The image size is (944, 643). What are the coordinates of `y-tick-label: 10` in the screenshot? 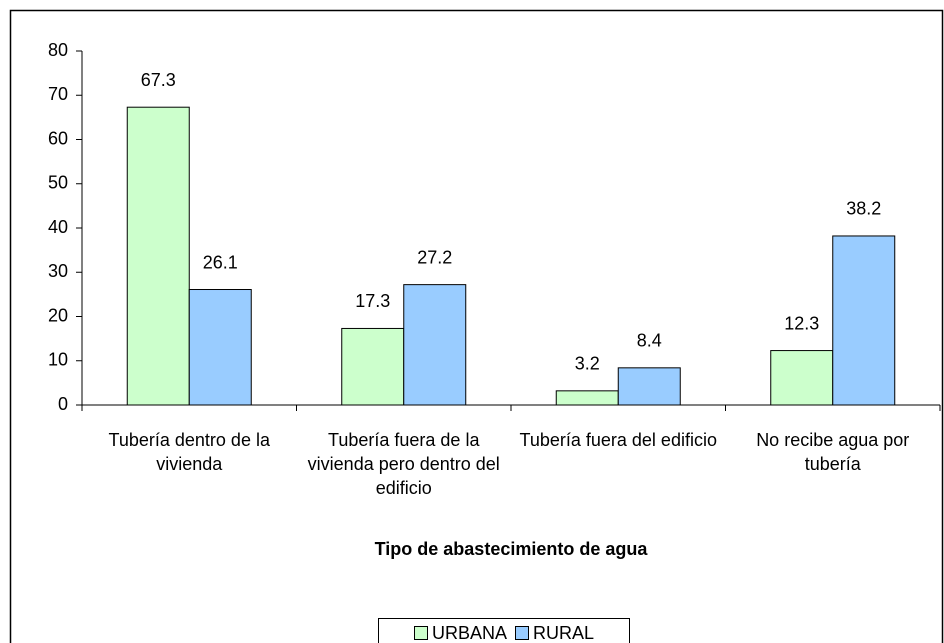 It's located at (58, 360).